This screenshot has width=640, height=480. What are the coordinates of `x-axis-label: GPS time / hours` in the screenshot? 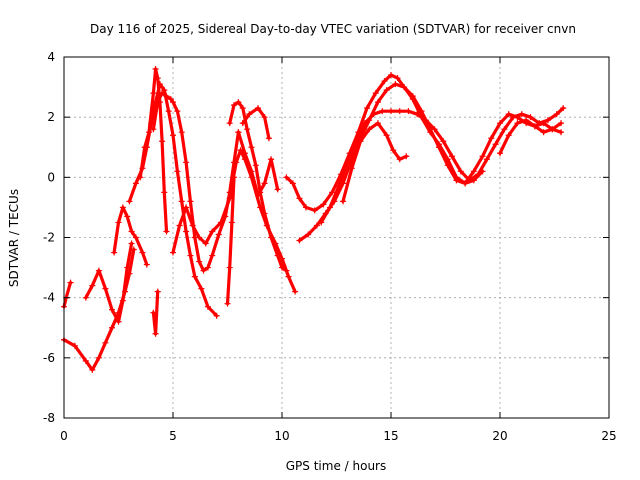 It's located at (336, 466).